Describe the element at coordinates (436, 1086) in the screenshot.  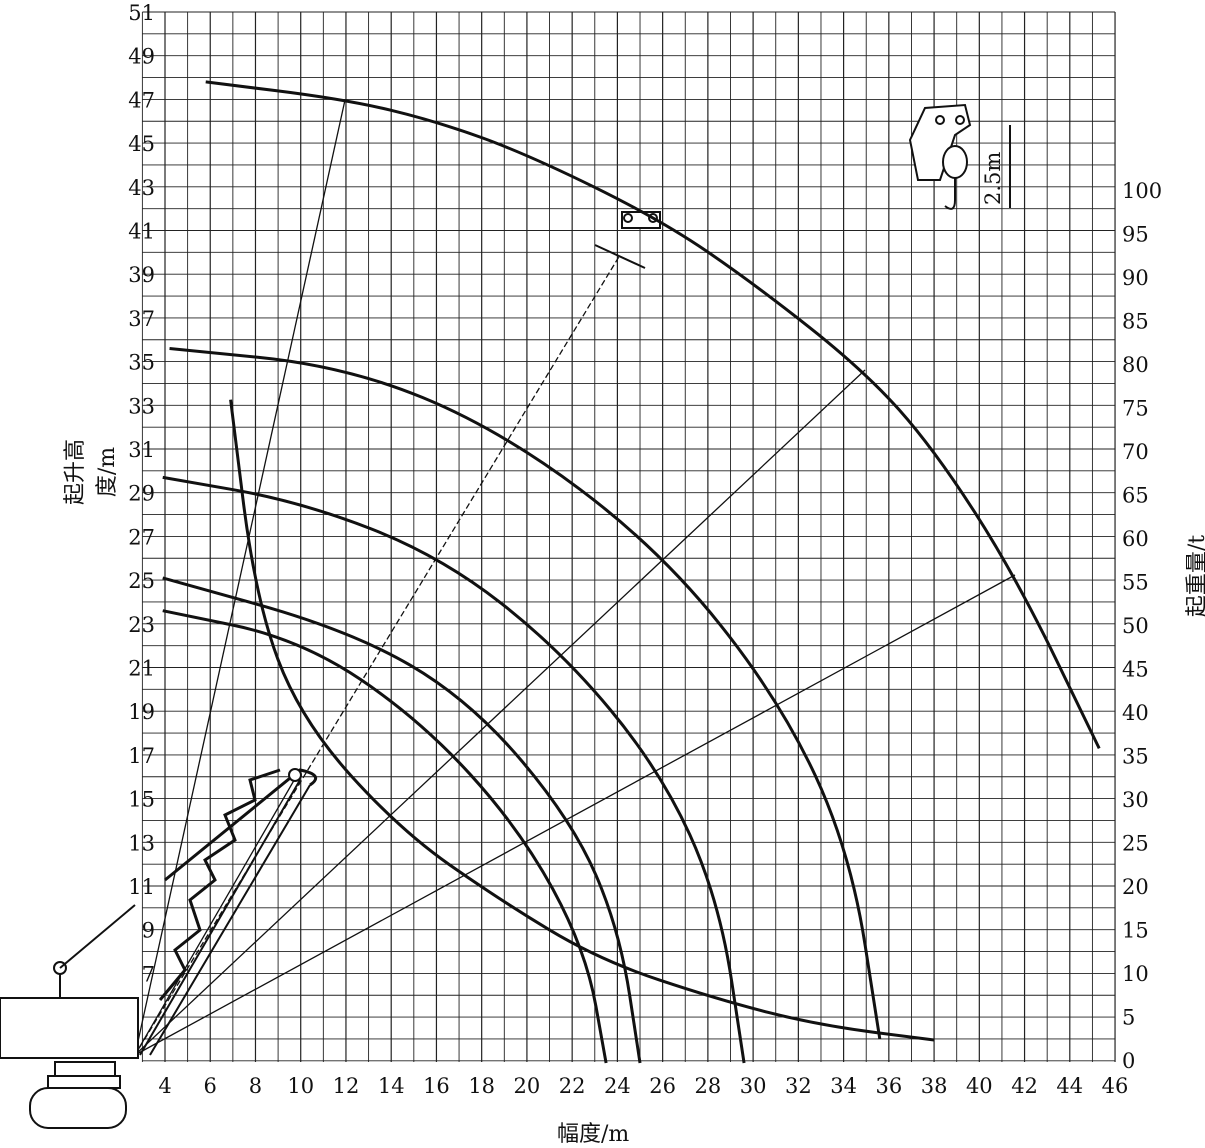
I see `x-tick-label: 16` at that location.